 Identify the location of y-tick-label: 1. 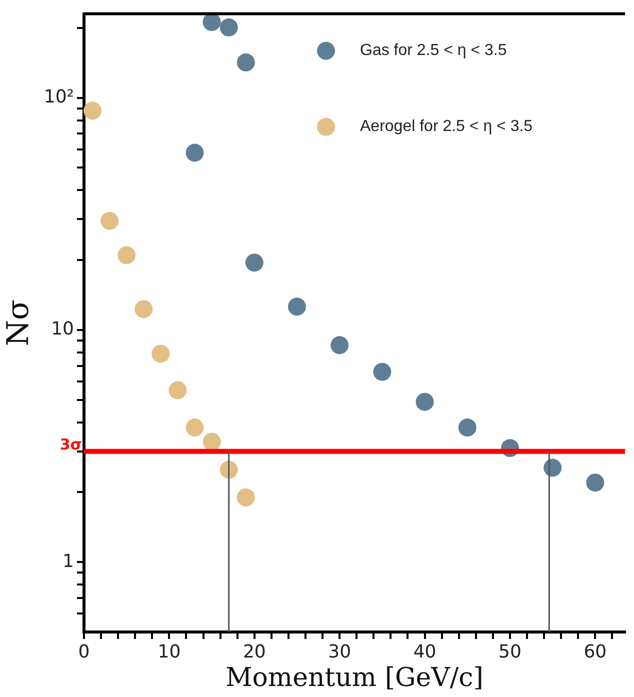
(68, 561).